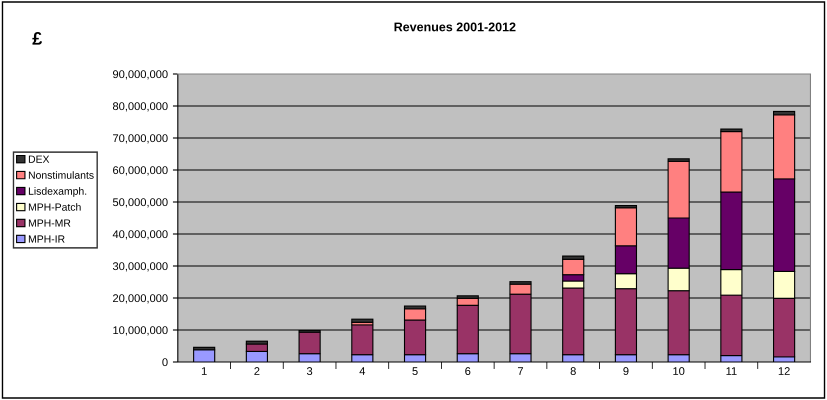  I want to click on x-tick-label: 10, so click(678, 371).